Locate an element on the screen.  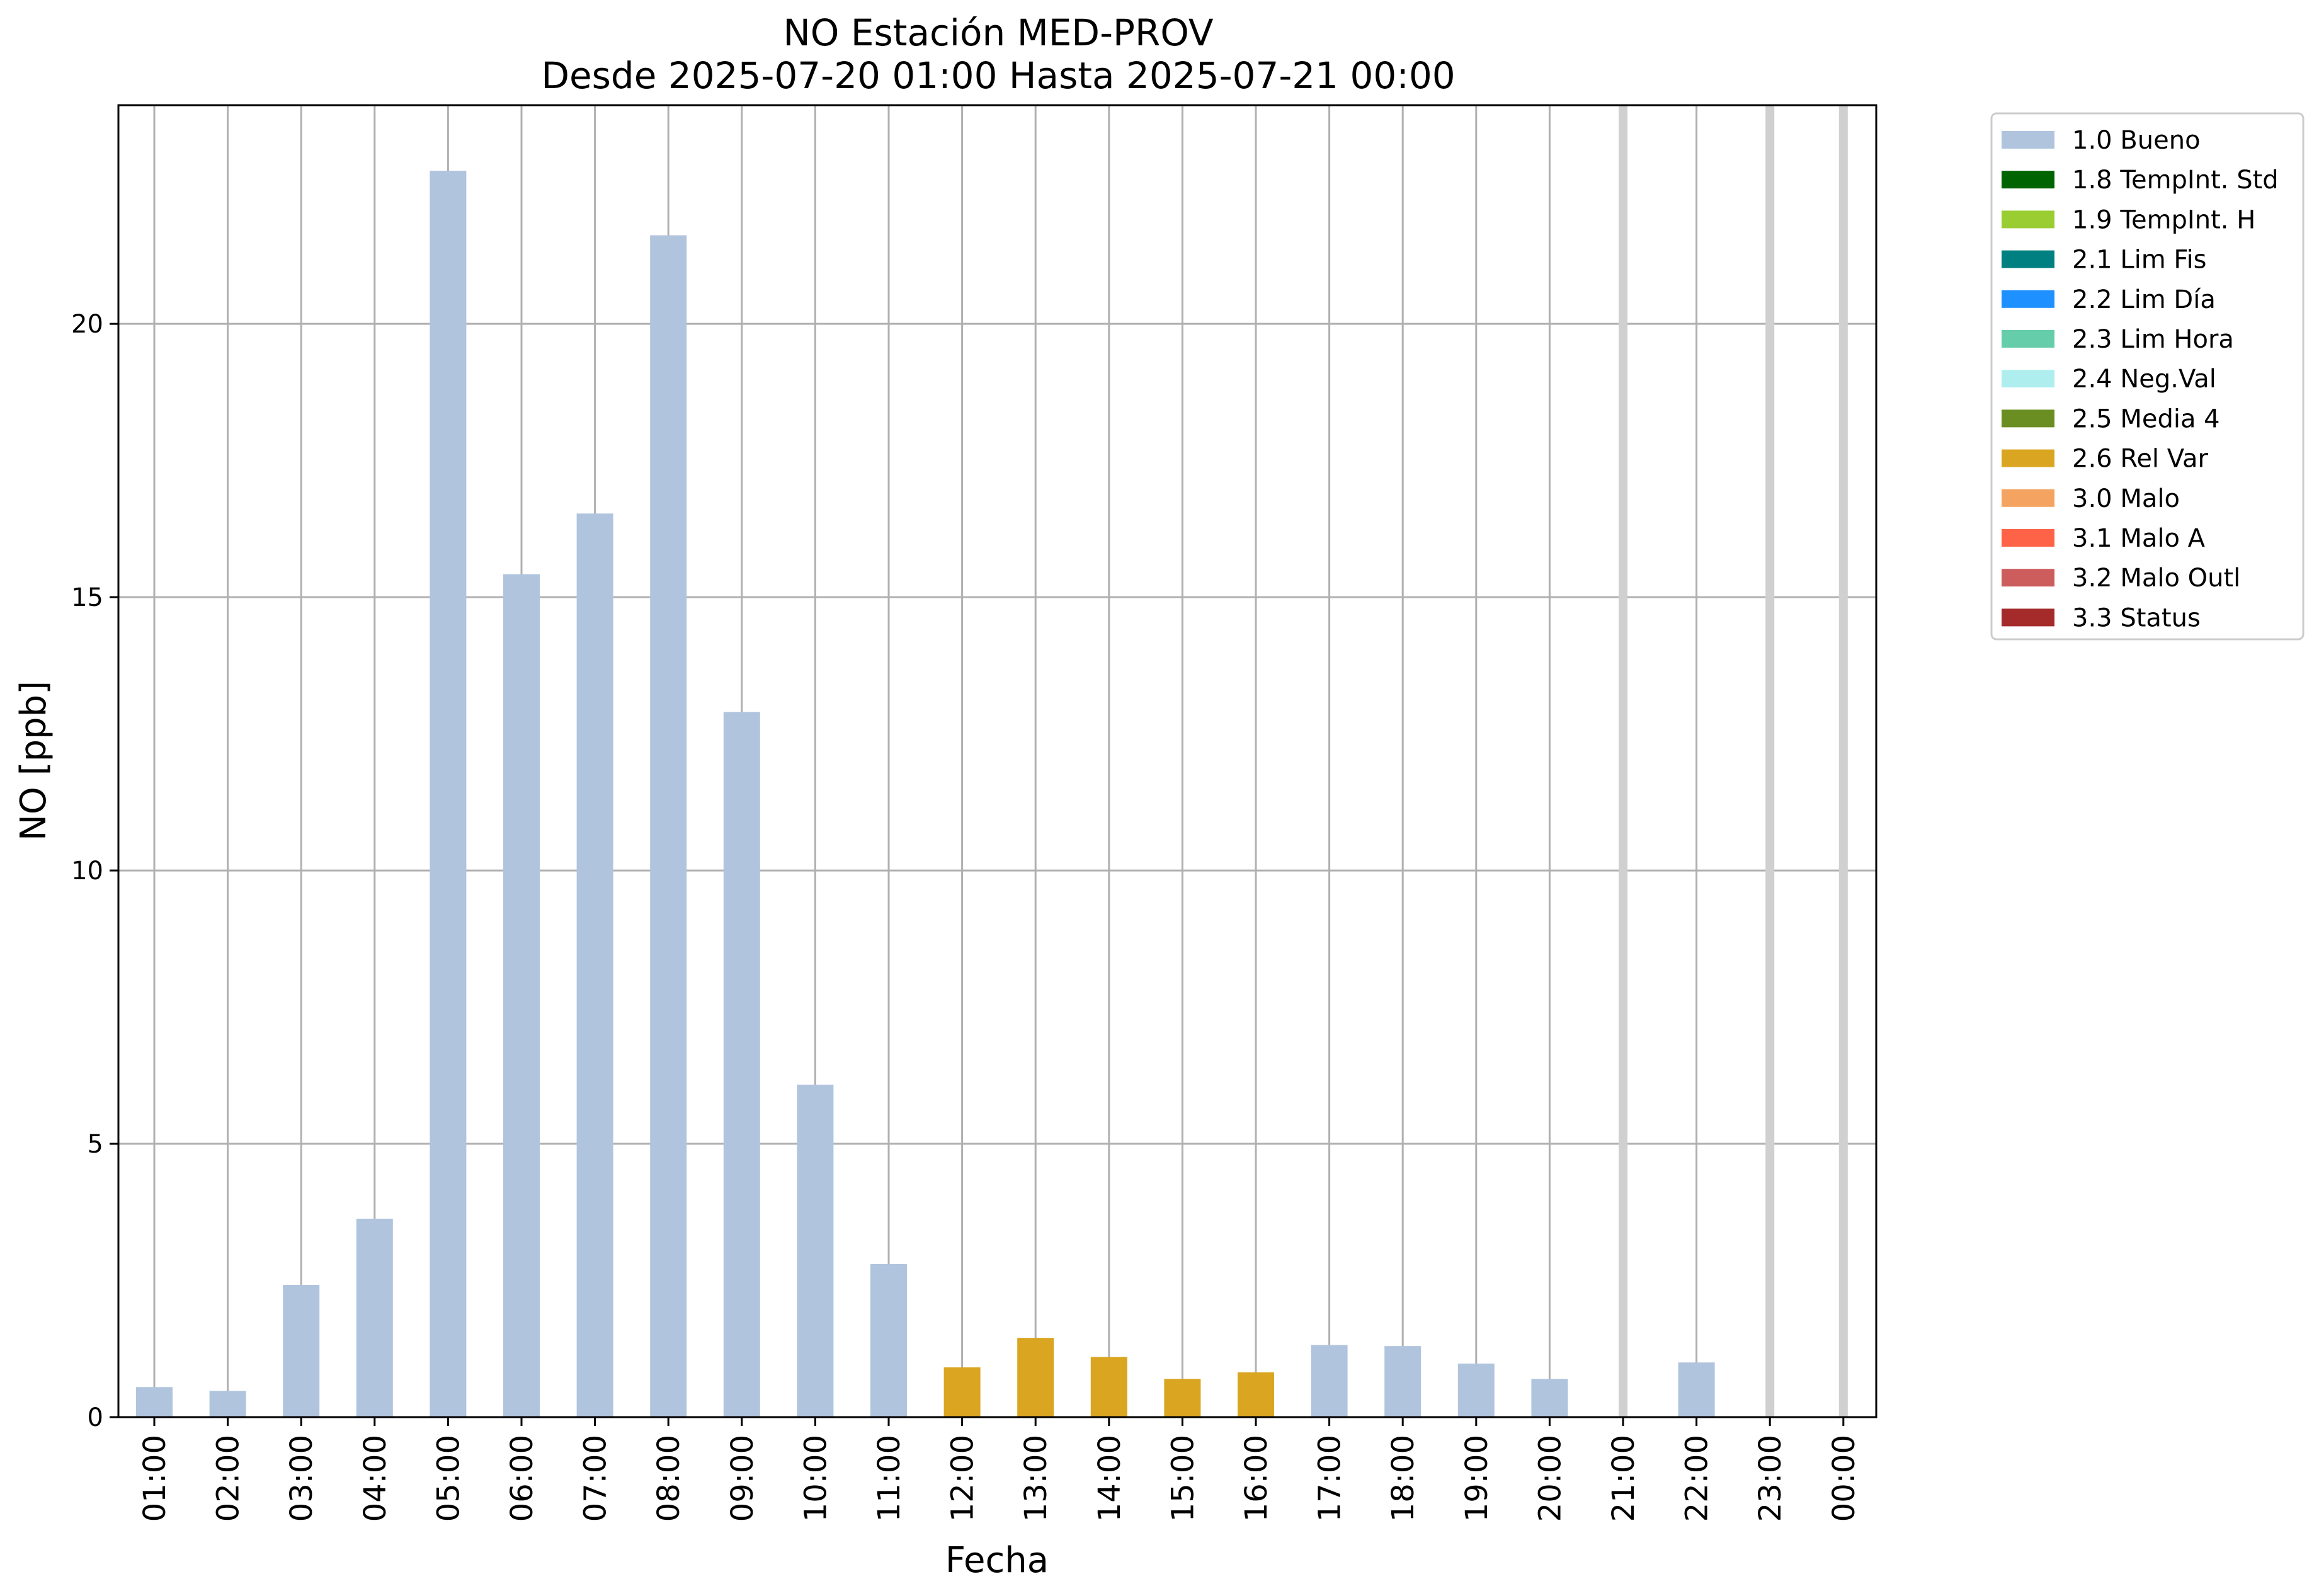
x-tick-label: 10:00 is located at coordinates (815, 1478).